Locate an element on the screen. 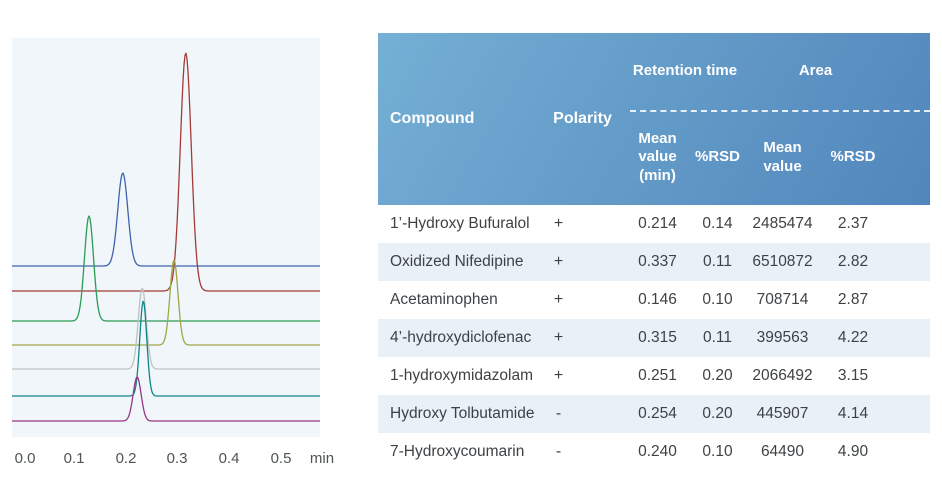 Image resolution: width=942 pixels, height=500 pixels. chromatogram-trace-magenta is located at coordinates (166, 399).